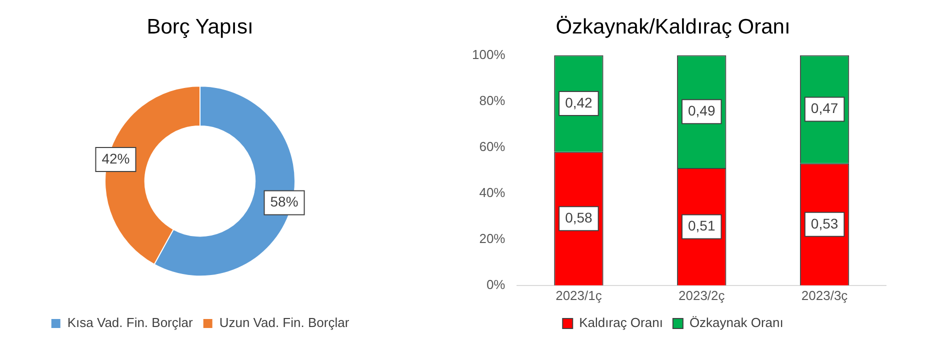 The image size is (926, 352). I want to click on y-tick-label: 0%, so click(496, 284).